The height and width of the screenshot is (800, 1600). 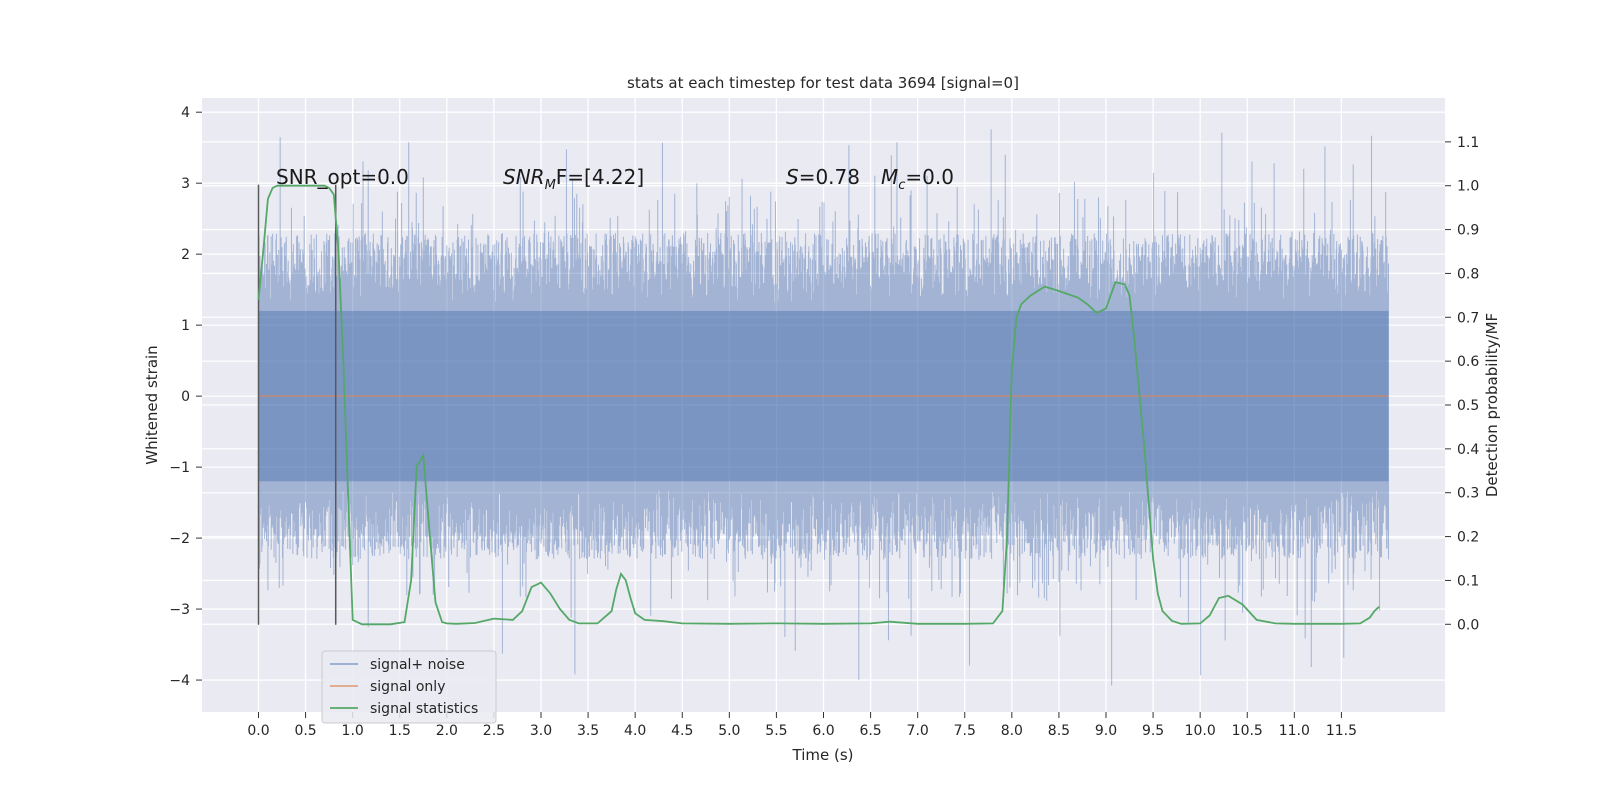 I want to click on y-right-tick-label: 0.0, so click(x=1468, y=625).